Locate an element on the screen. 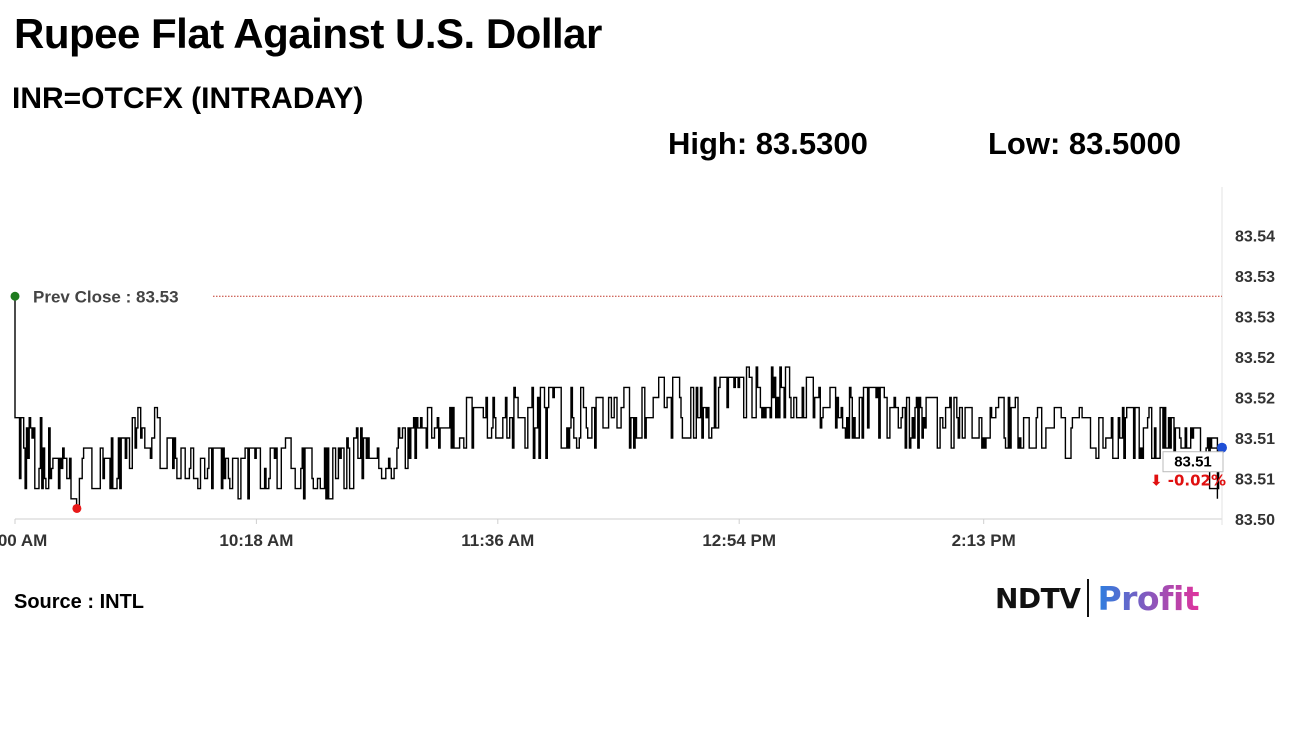 The image size is (1296, 729). prev-close-label: Prev Close : 83.53 is located at coordinates (106, 296).